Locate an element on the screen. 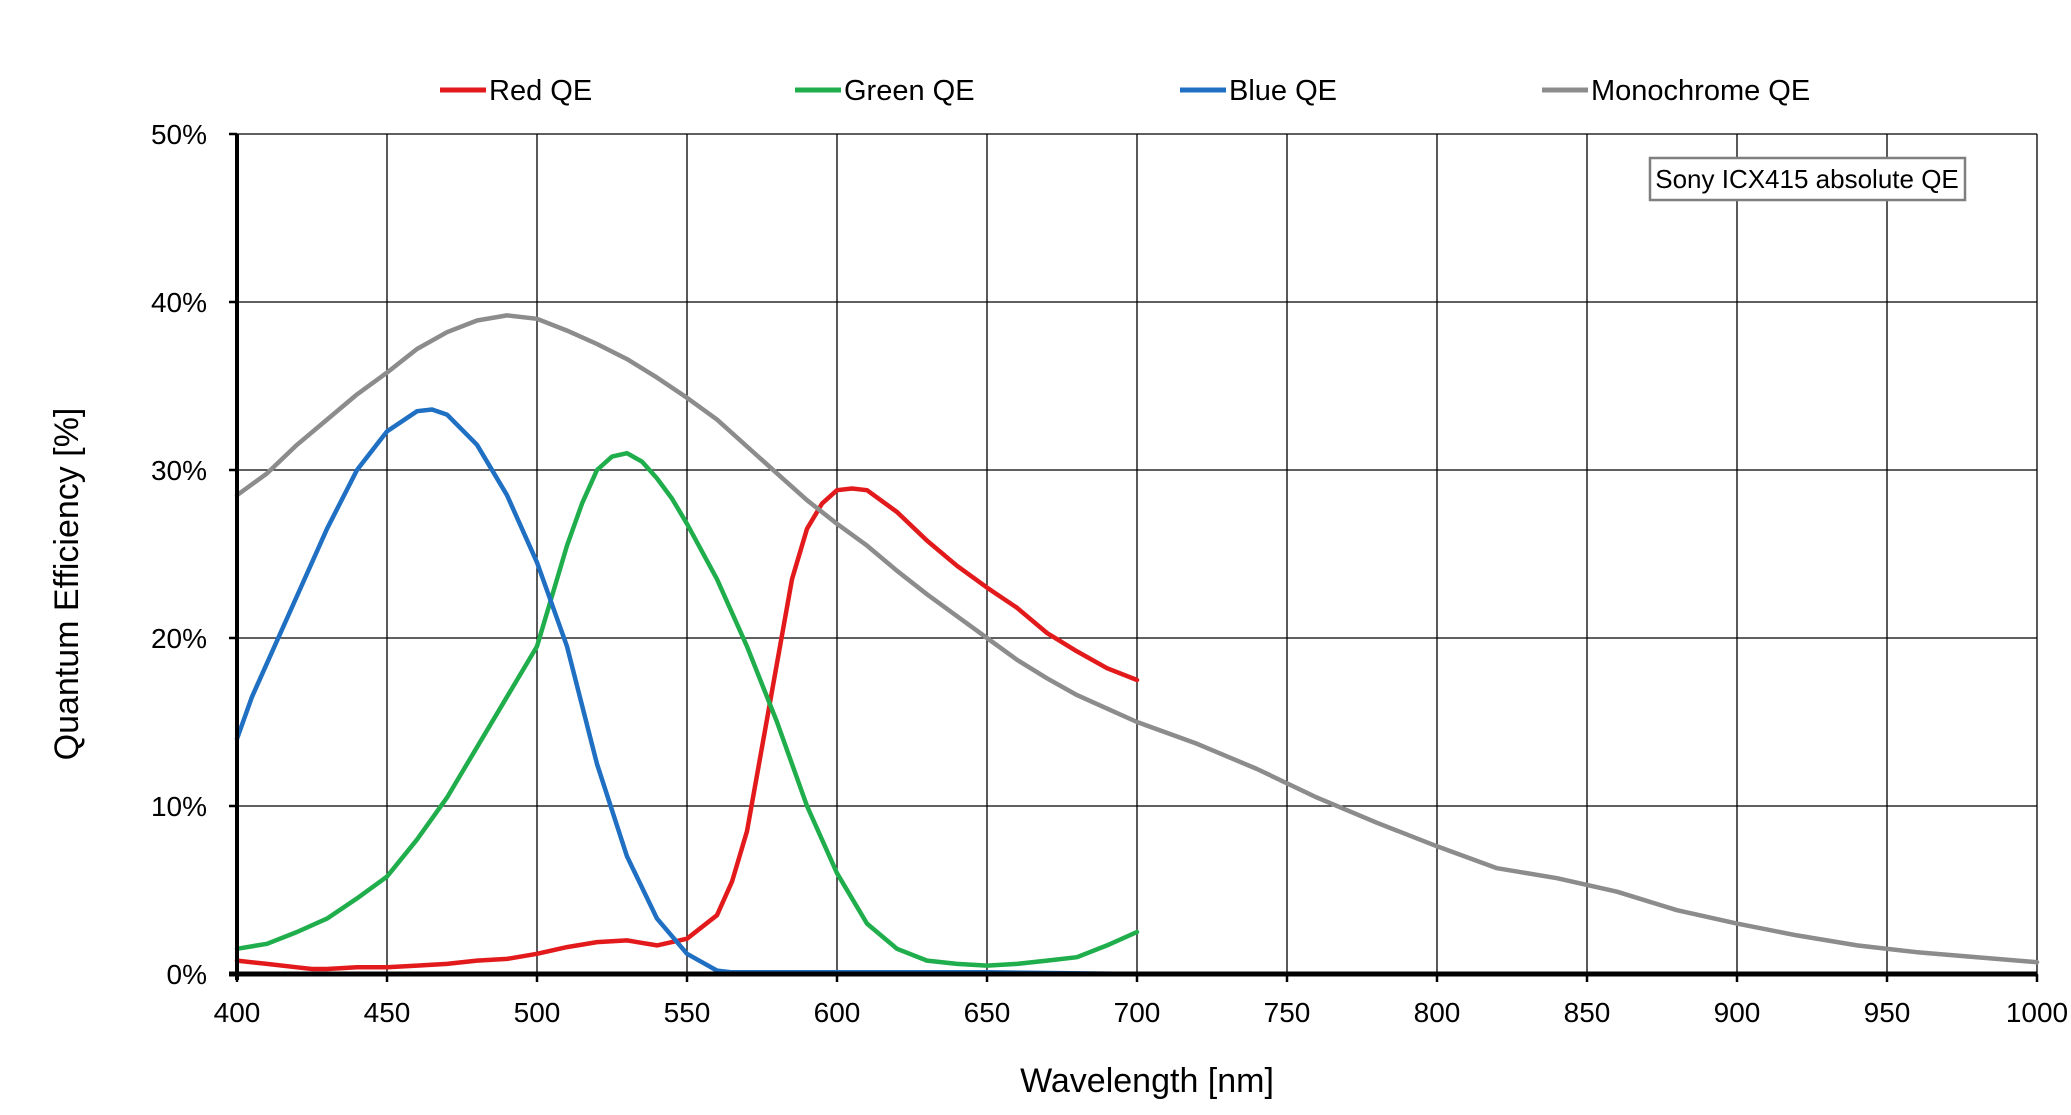 This screenshot has height=1115, width=2071. annotation-text: Sony ICX415 absolute QE is located at coordinates (1807, 179).